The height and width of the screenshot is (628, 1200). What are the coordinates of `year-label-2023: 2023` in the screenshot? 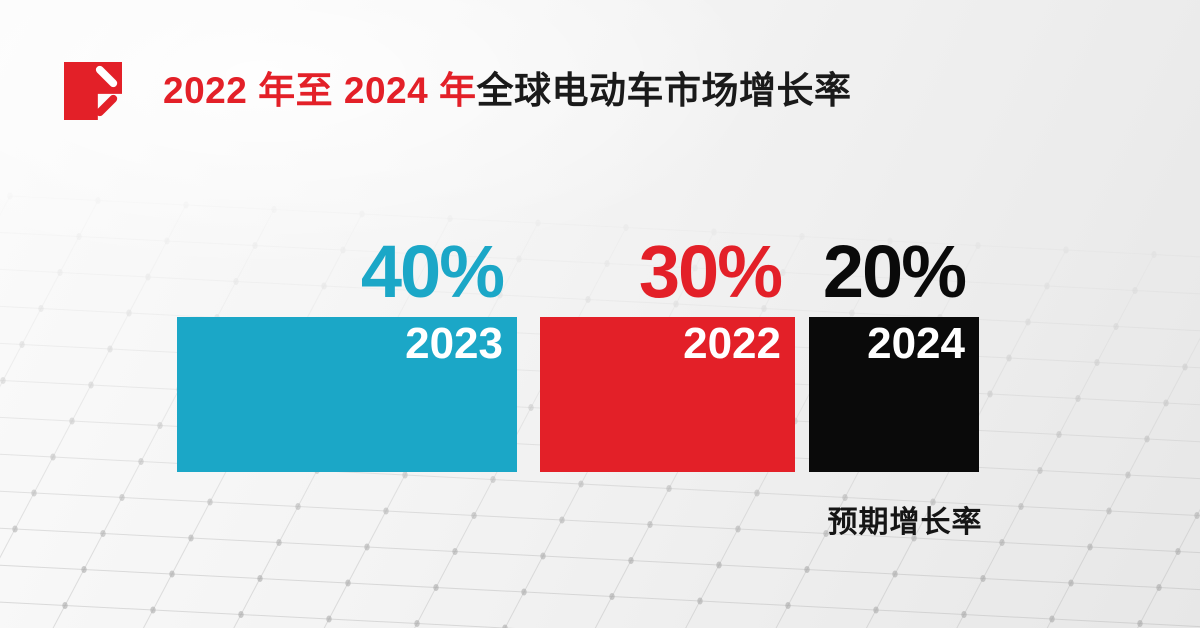 It's located at (454, 343).